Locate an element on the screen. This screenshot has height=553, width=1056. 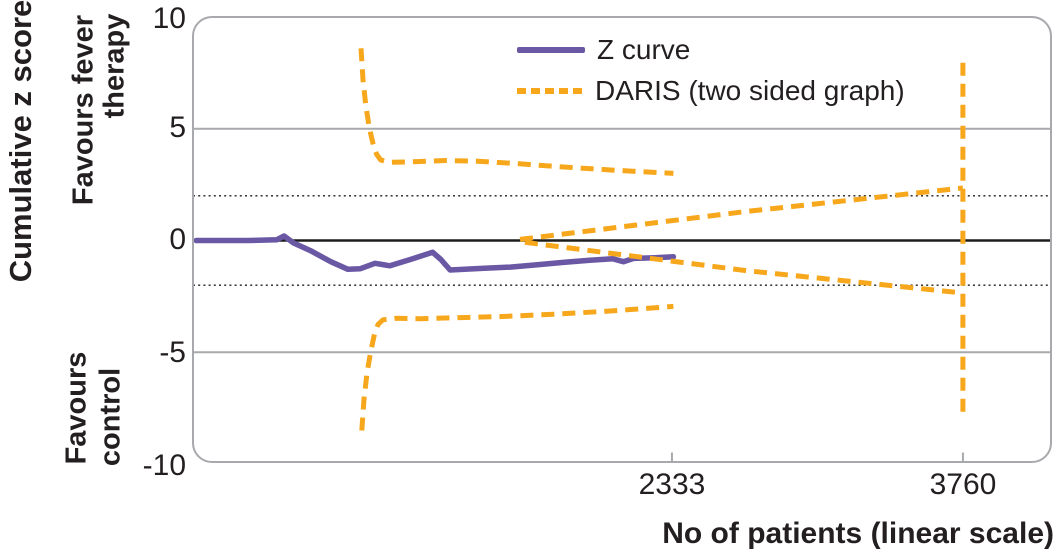
y-region-label-favours-control-line1: Favours is located at coordinates (76, 408).